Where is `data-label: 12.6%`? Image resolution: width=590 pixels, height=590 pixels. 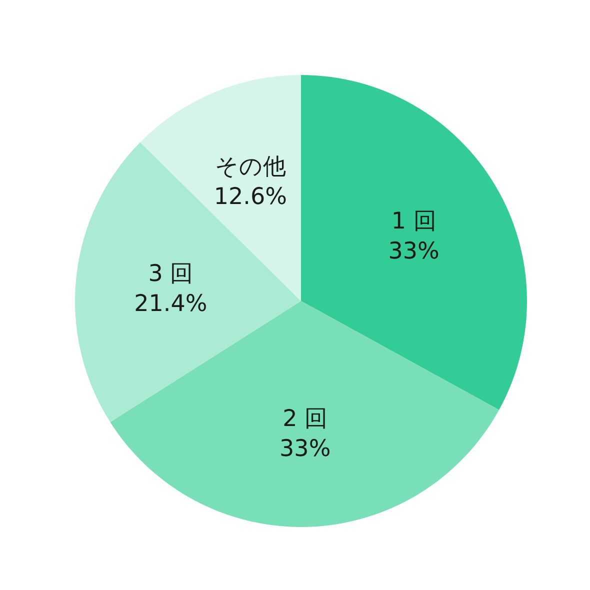 data-label: 12.6% is located at coordinates (250, 197).